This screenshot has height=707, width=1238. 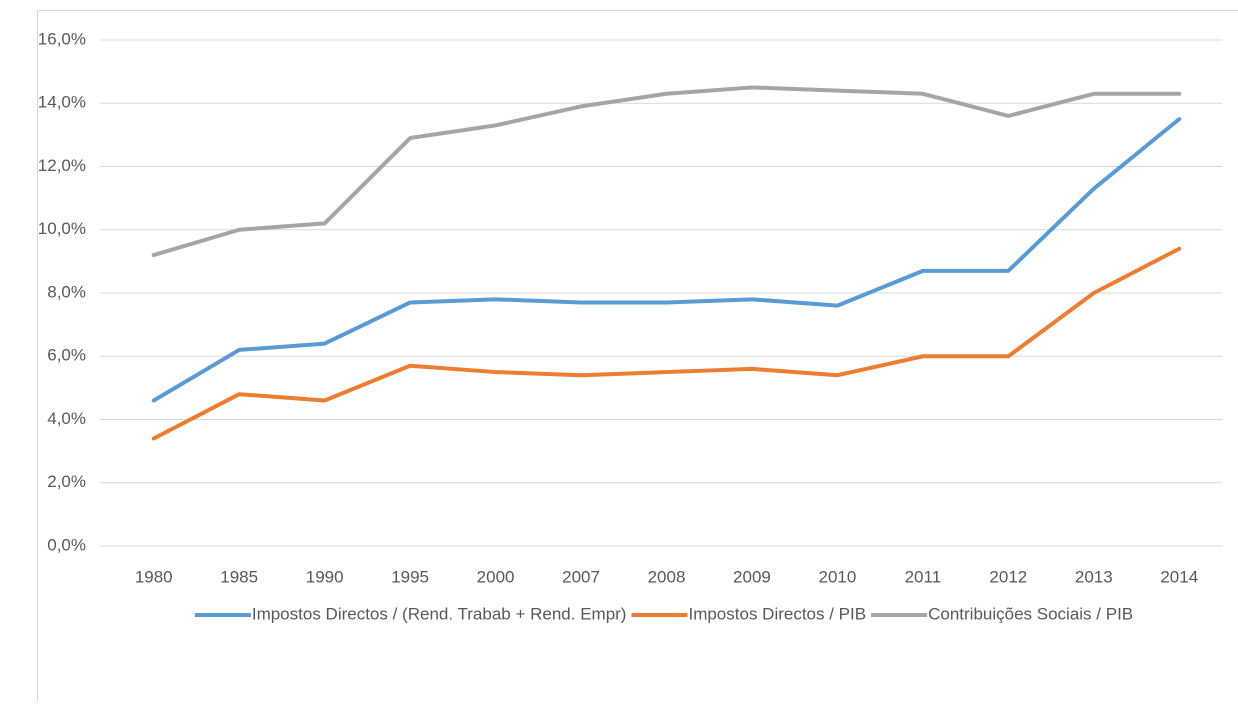 I want to click on x-tick-label: 2011, so click(x=923, y=576).